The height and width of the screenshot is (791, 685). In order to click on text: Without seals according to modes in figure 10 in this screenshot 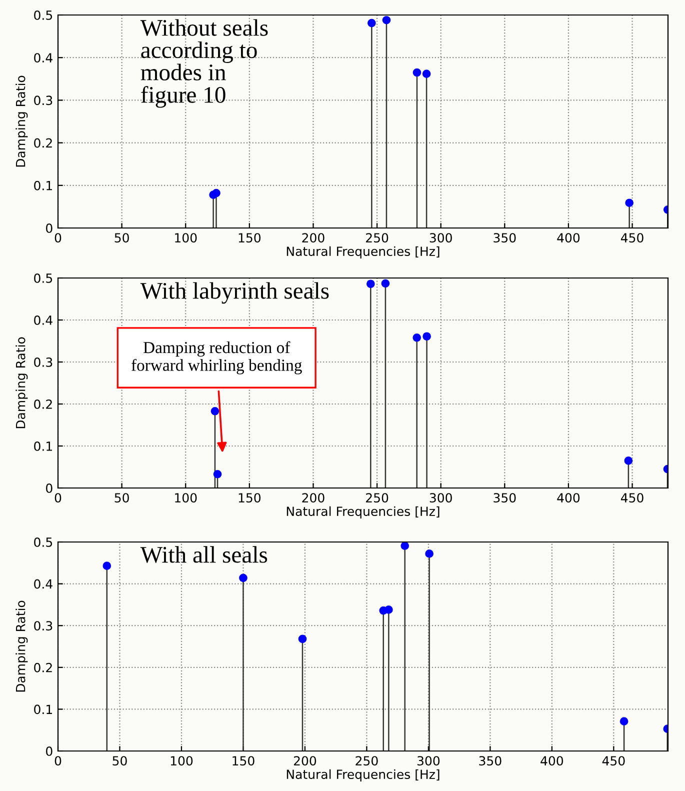, I will do `click(204, 63)`.